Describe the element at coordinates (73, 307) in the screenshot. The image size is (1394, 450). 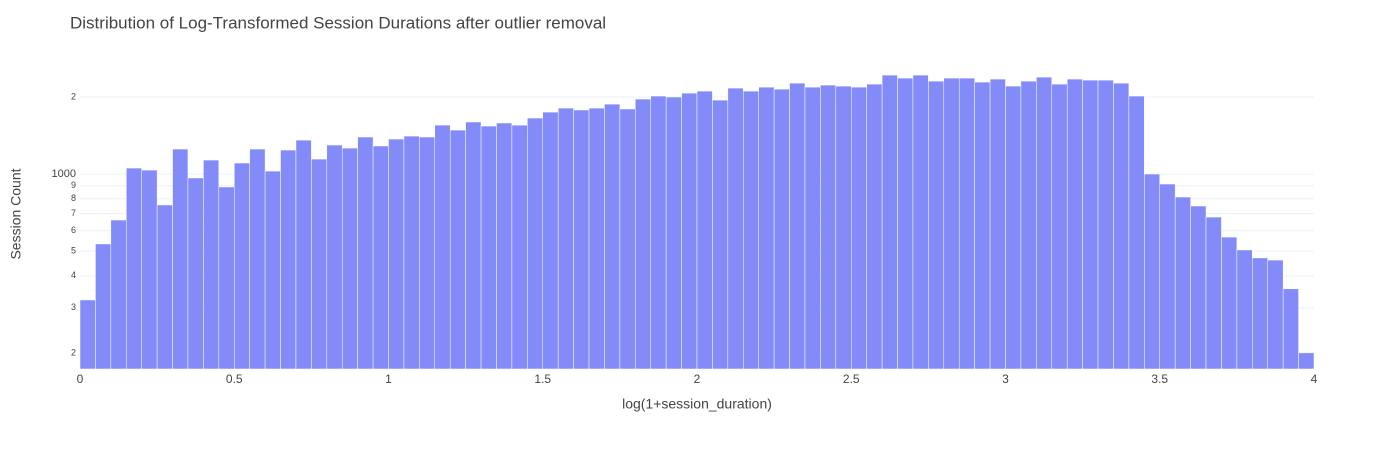
I see `y-tick-label: 3` at that location.